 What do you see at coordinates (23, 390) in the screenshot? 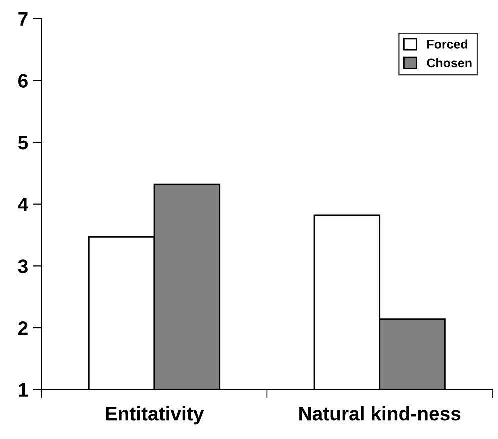
I see `y-tick-label: 1` at bounding box center [23, 390].